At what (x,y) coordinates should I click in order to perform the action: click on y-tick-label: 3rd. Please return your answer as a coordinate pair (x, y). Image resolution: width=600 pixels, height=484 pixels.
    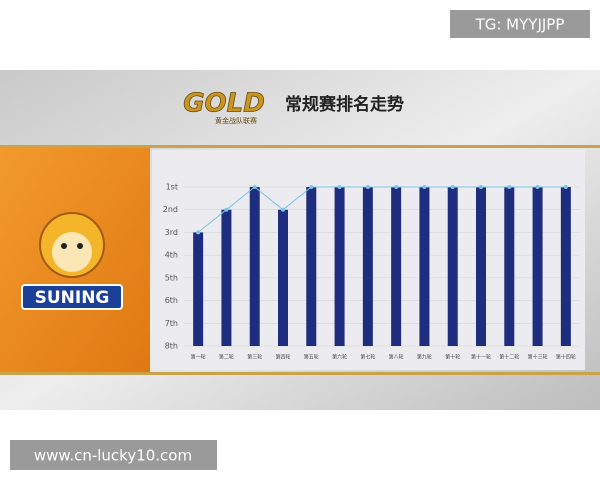
    Looking at the image, I should click on (171, 232).